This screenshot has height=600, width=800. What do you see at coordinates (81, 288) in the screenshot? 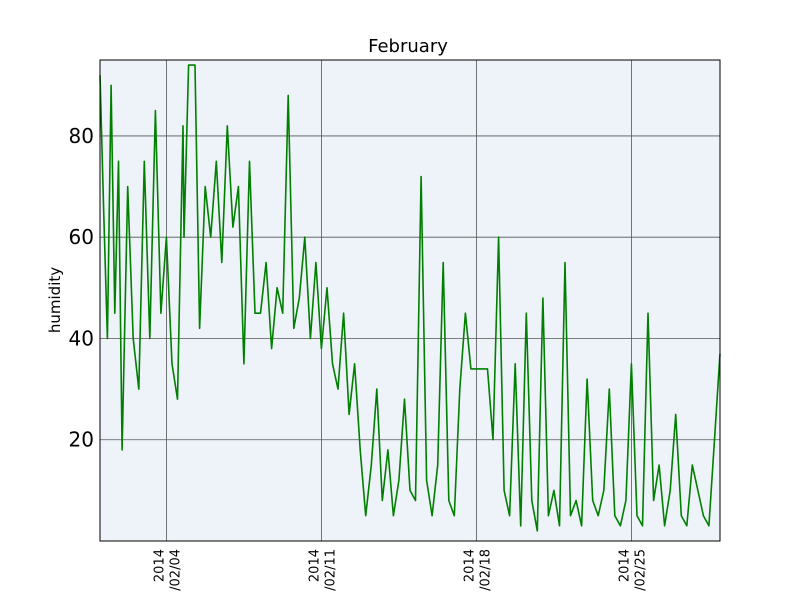
I see `y-ticks: 20 40 60 80` at bounding box center [81, 288].